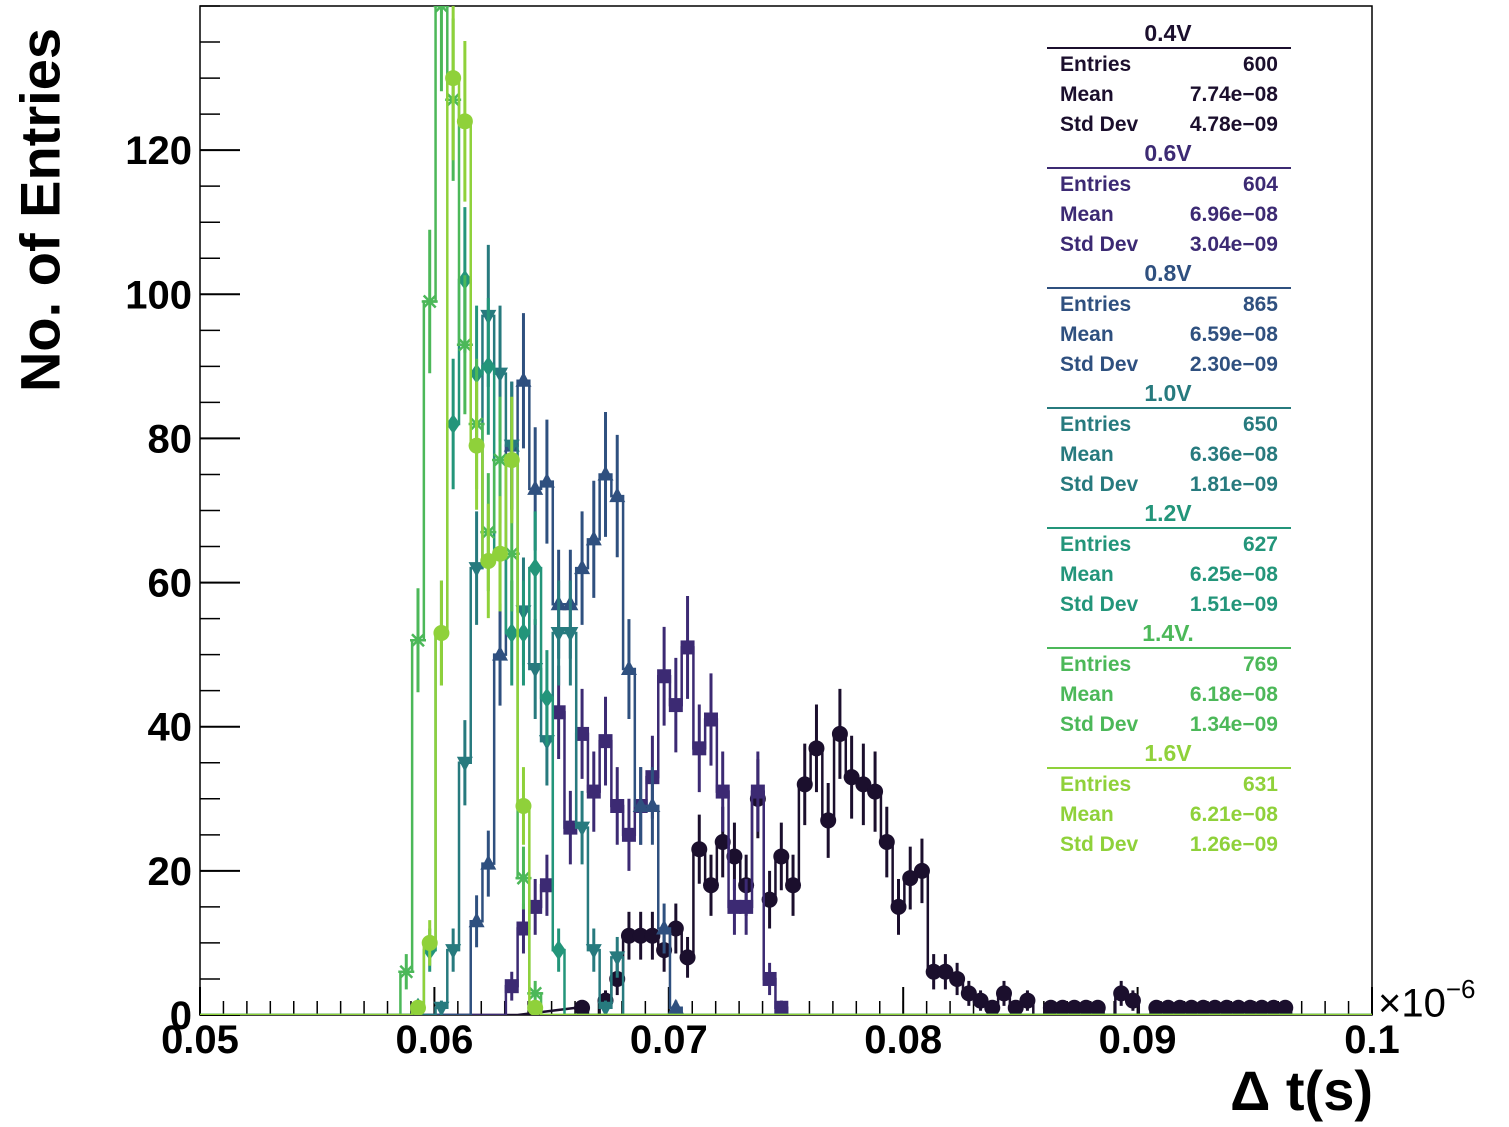  What do you see at coordinates (669, 1040) in the screenshot?
I see `x-tick-label: 0.07` at bounding box center [669, 1040].